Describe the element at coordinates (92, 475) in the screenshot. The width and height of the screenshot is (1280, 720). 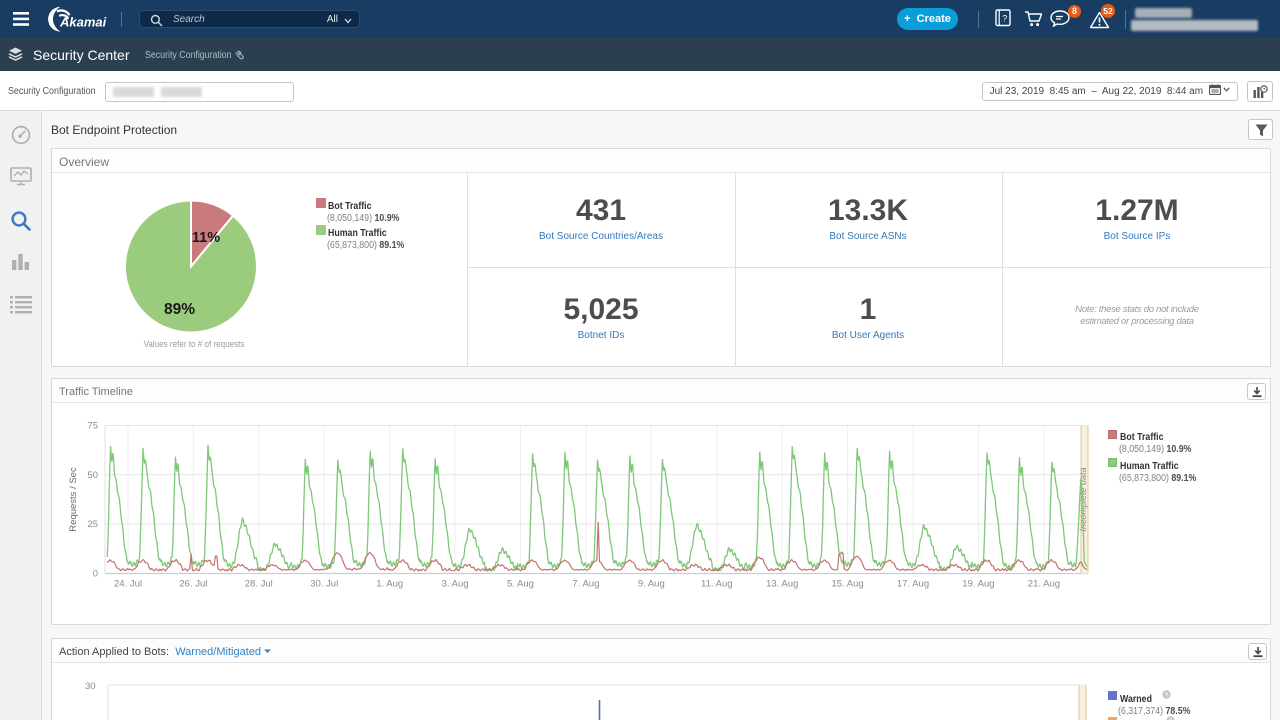
I see `svg-text: 50` at that location.